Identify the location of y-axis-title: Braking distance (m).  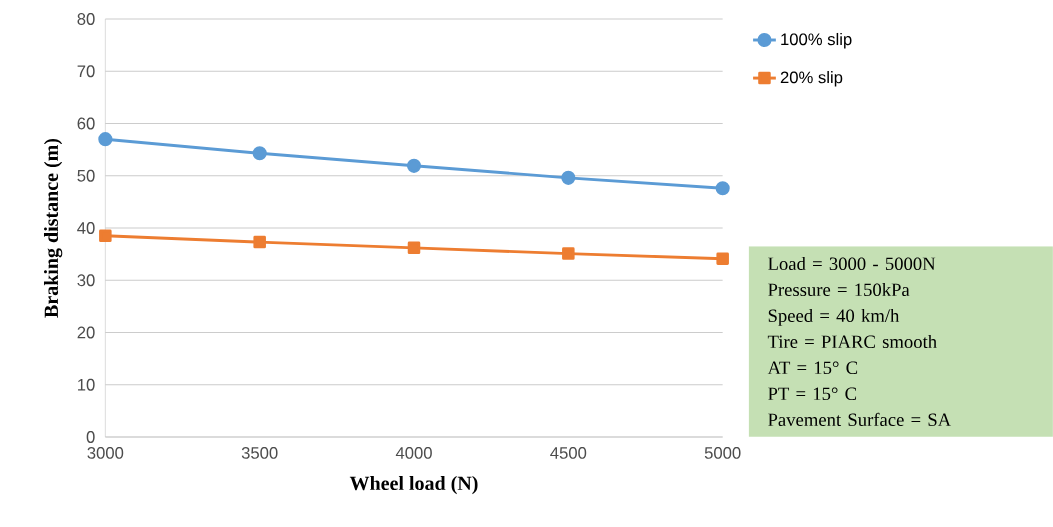
(53, 228).